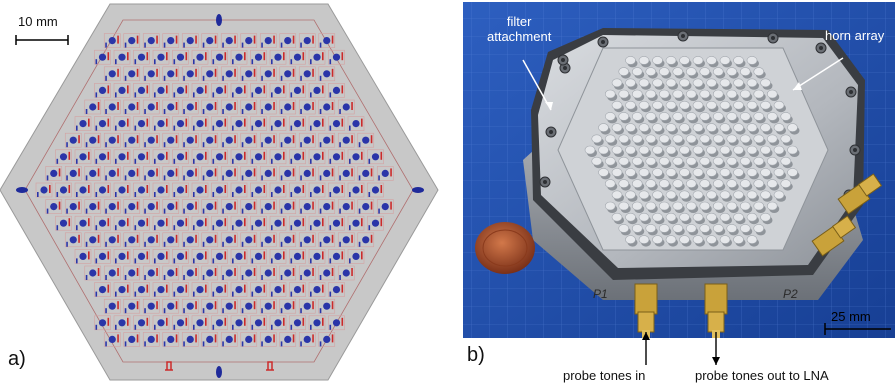  I want to click on arrow-out-head, so click(716, 361).